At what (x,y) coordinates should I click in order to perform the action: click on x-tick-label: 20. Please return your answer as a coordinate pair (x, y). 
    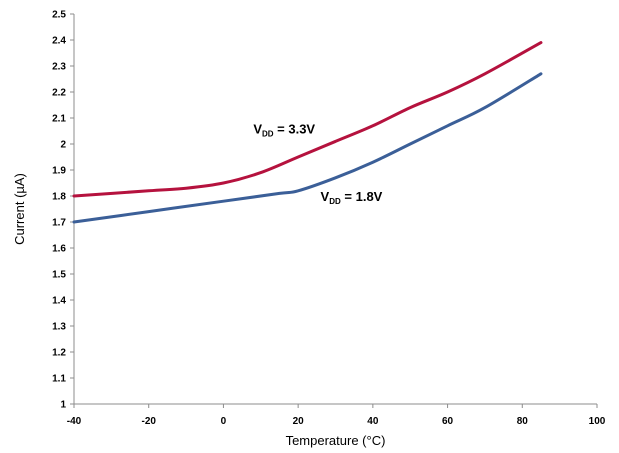
    Looking at the image, I should click on (299, 421).